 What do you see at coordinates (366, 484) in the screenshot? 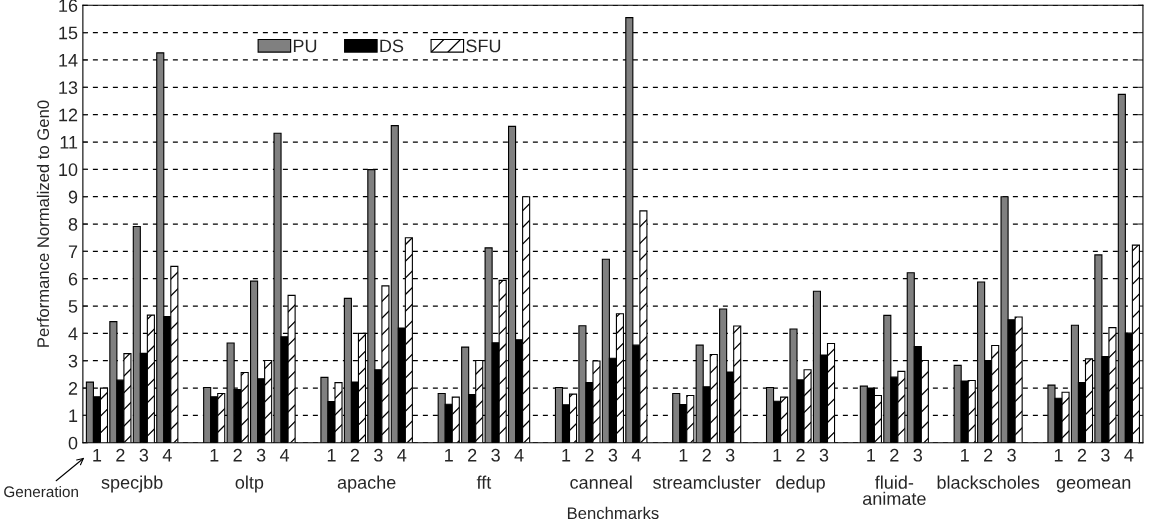
I see `text: apache` at bounding box center [366, 484].